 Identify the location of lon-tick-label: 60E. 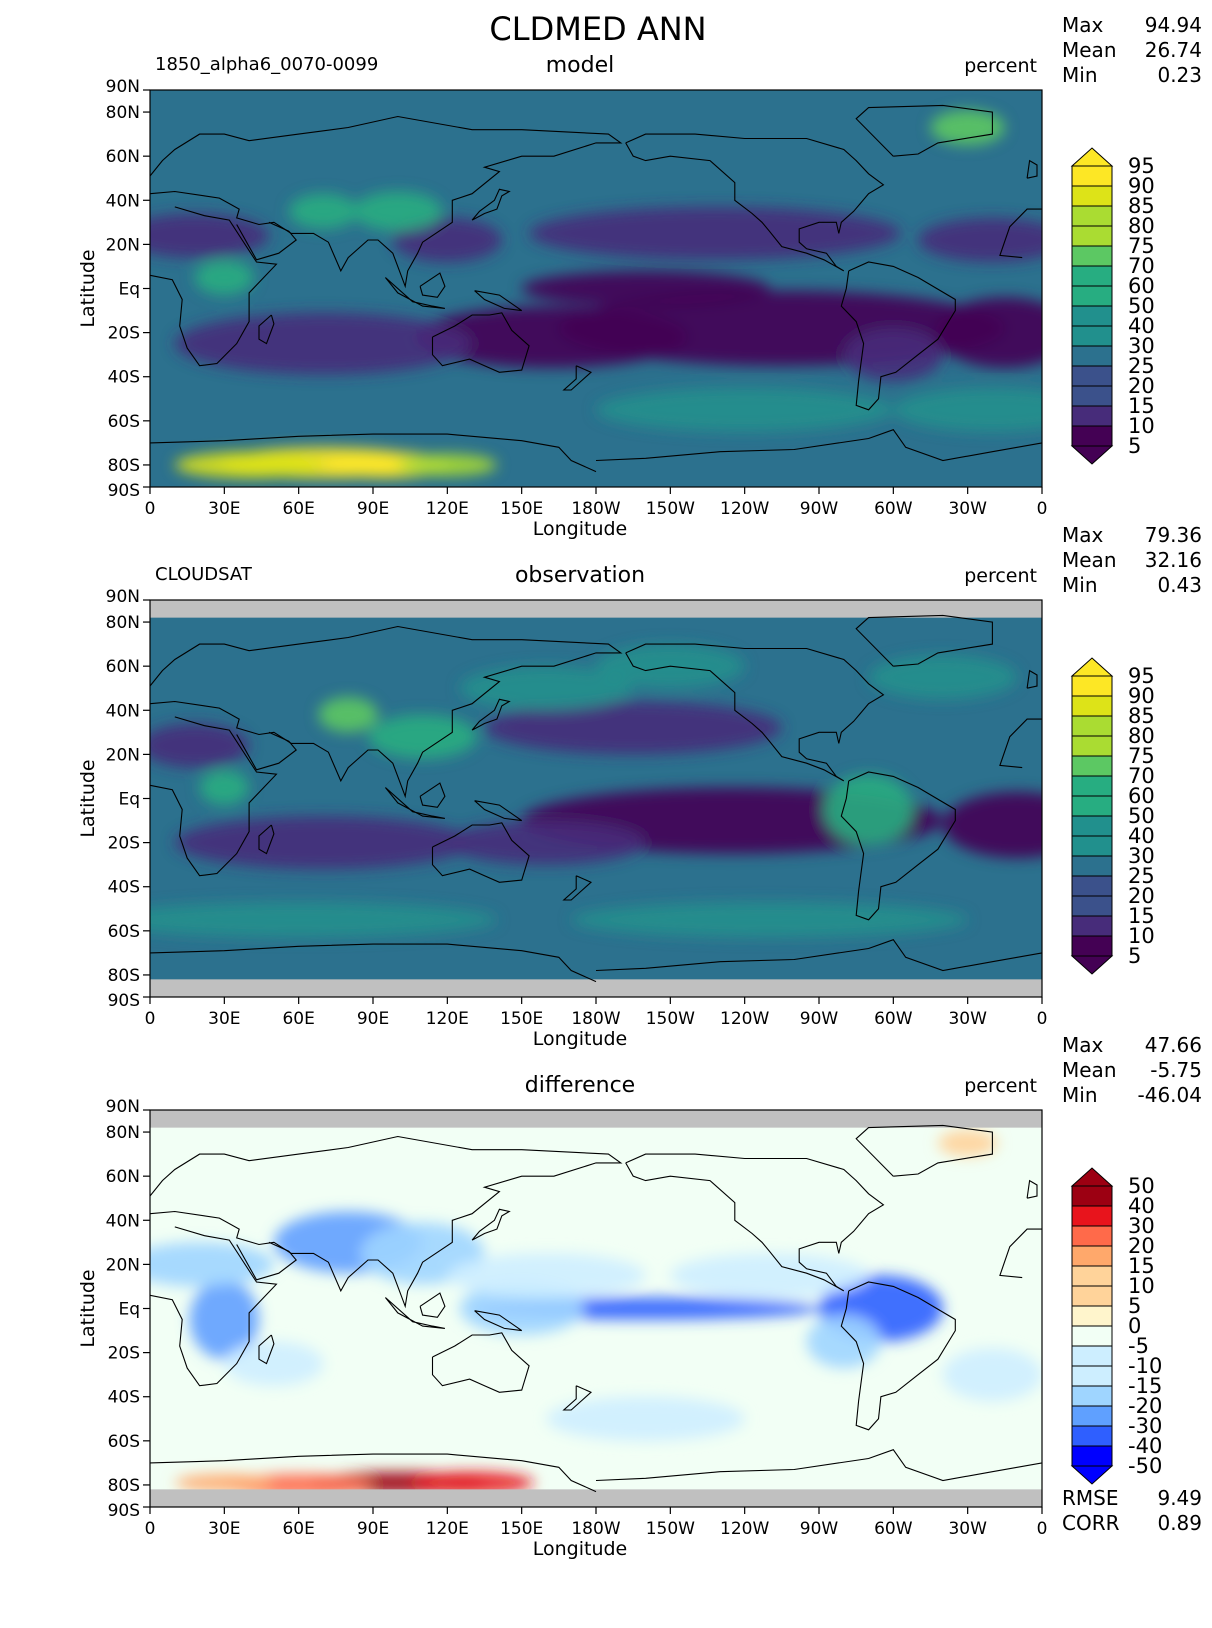
(298, 1019).